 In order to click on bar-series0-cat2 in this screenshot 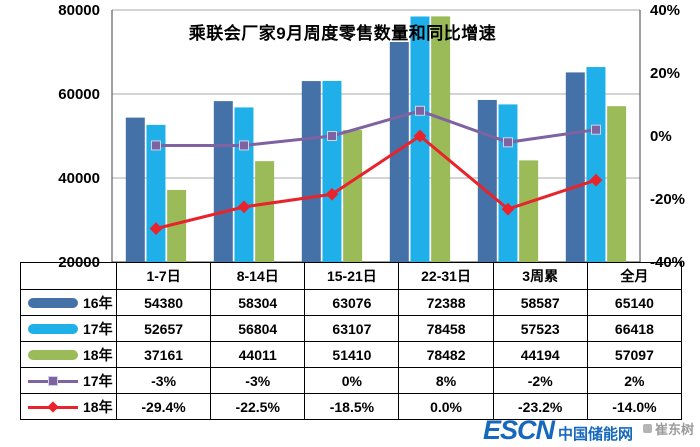, I will do `click(311, 171)`.